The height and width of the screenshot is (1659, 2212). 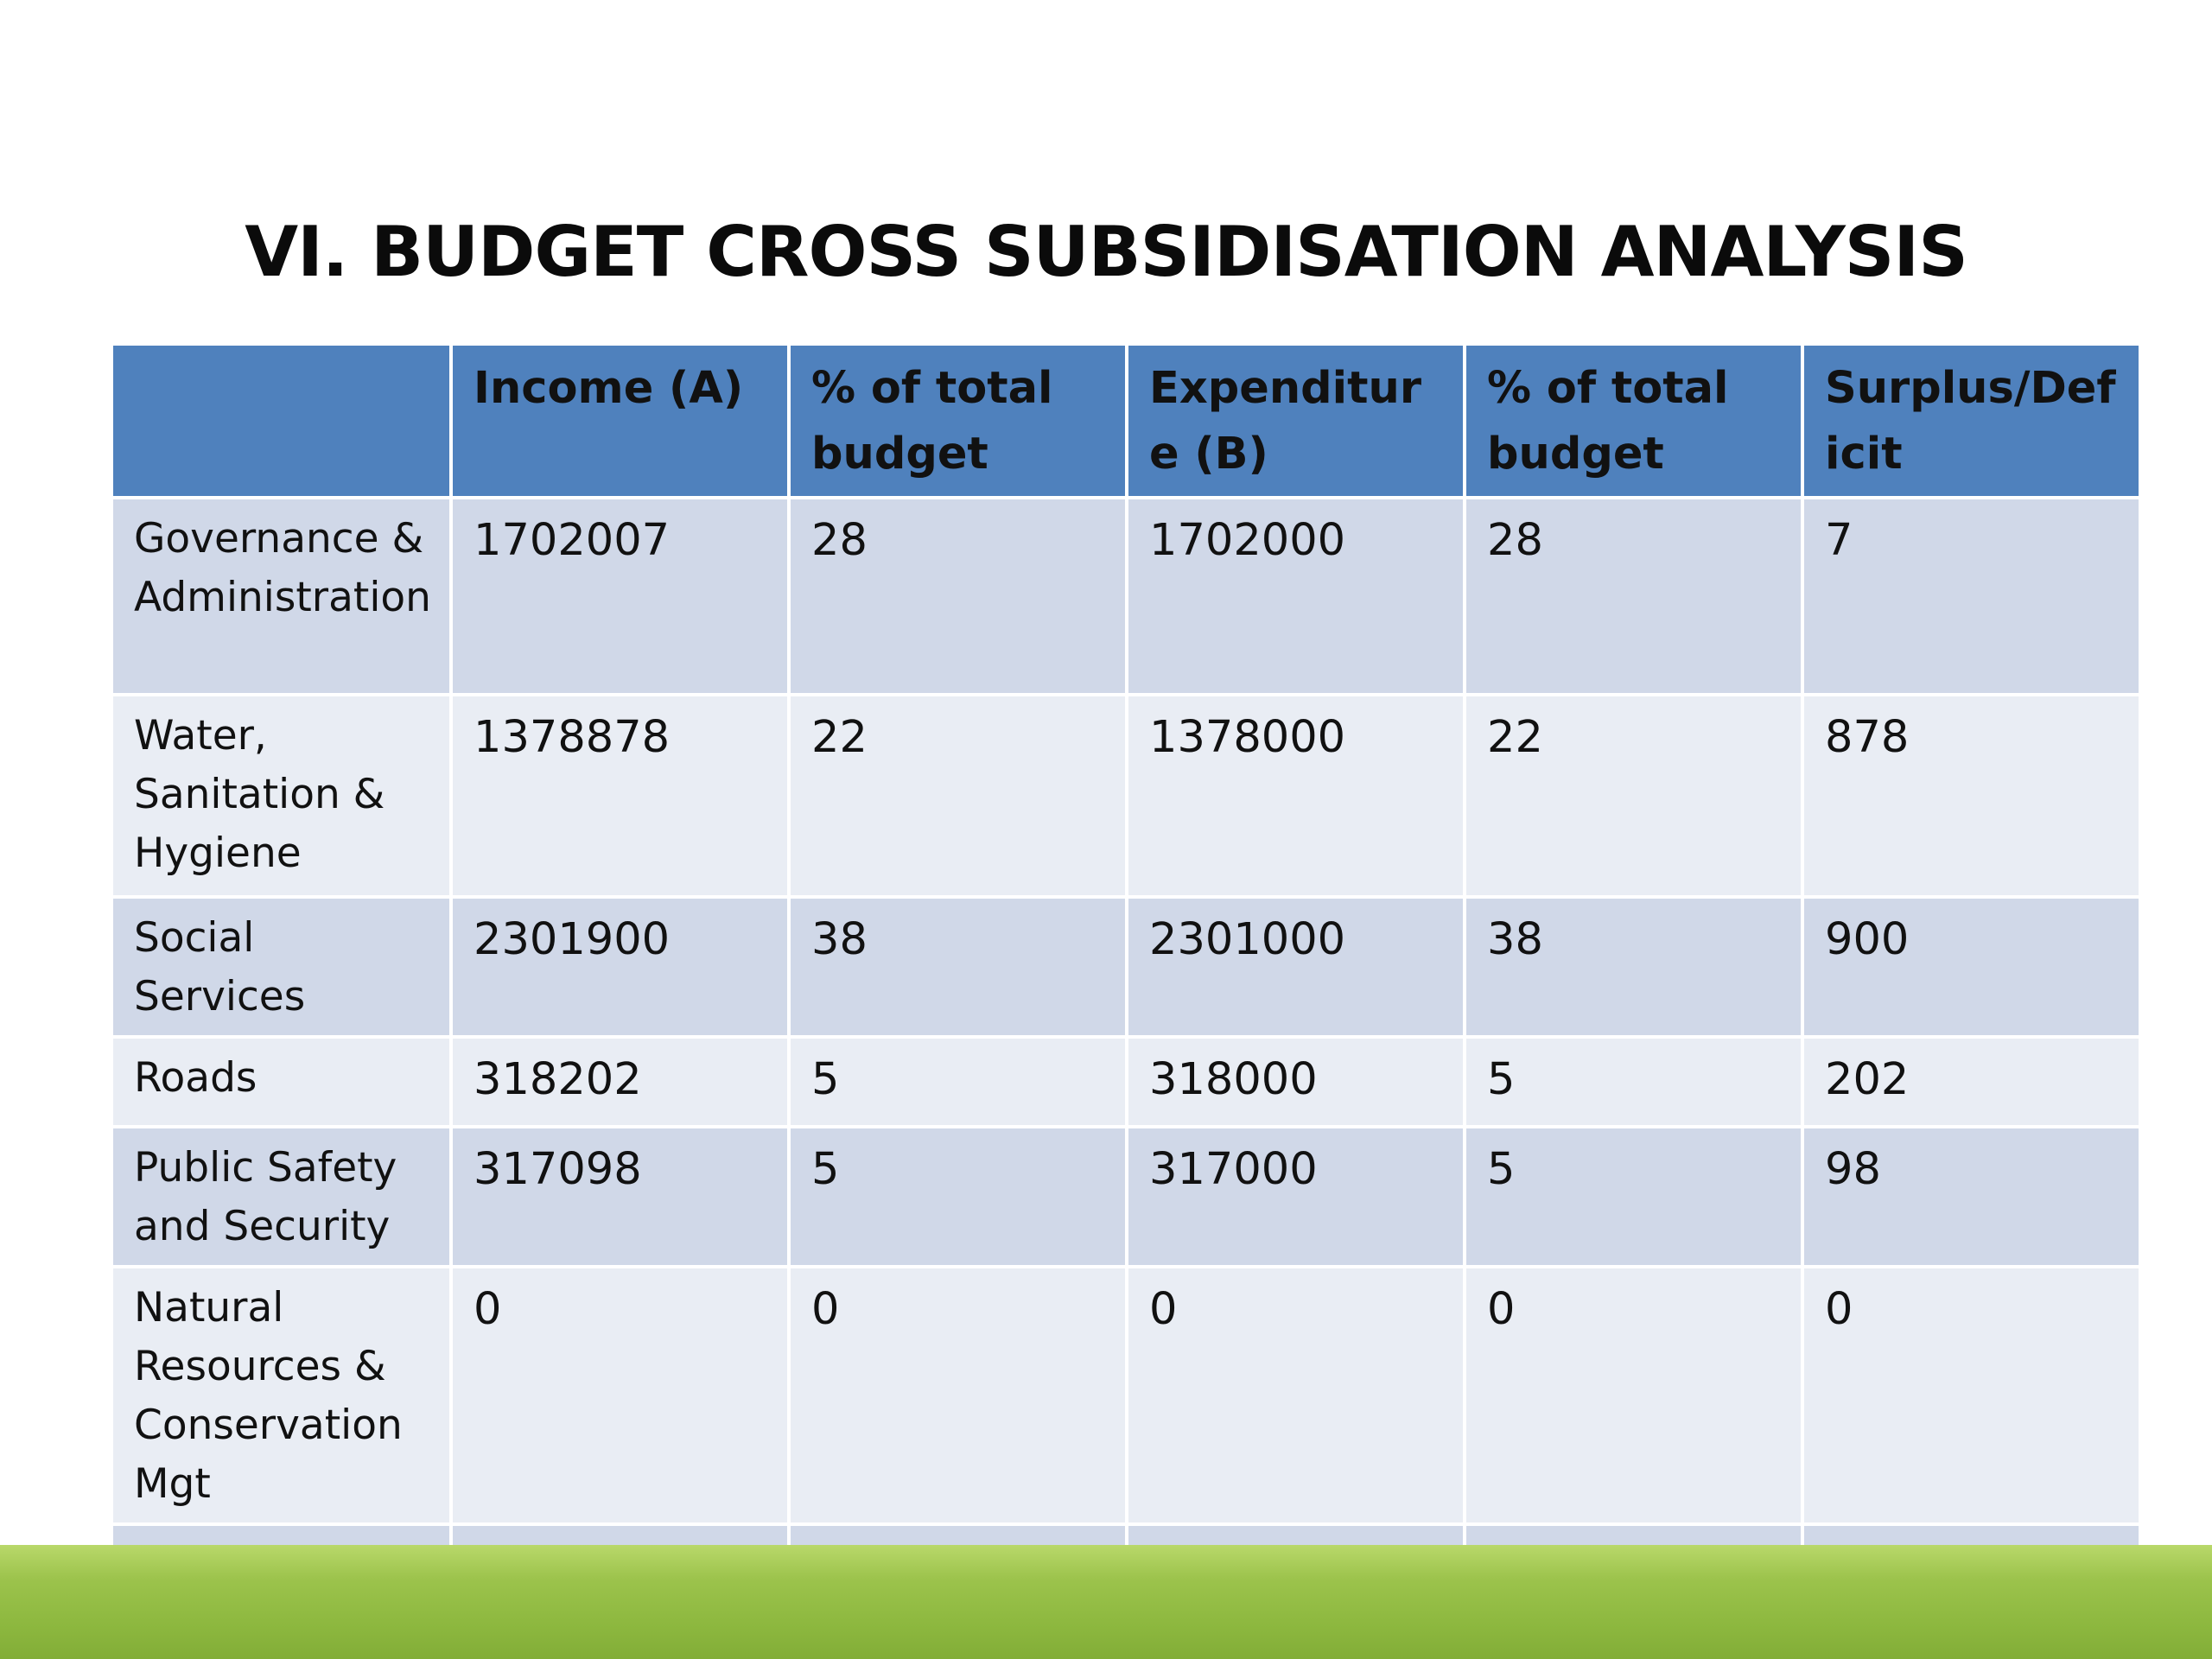 What do you see at coordinates (1633, 967) in the screenshot?
I see `cell-expenditure-percent: 38` at bounding box center [1633, 967].